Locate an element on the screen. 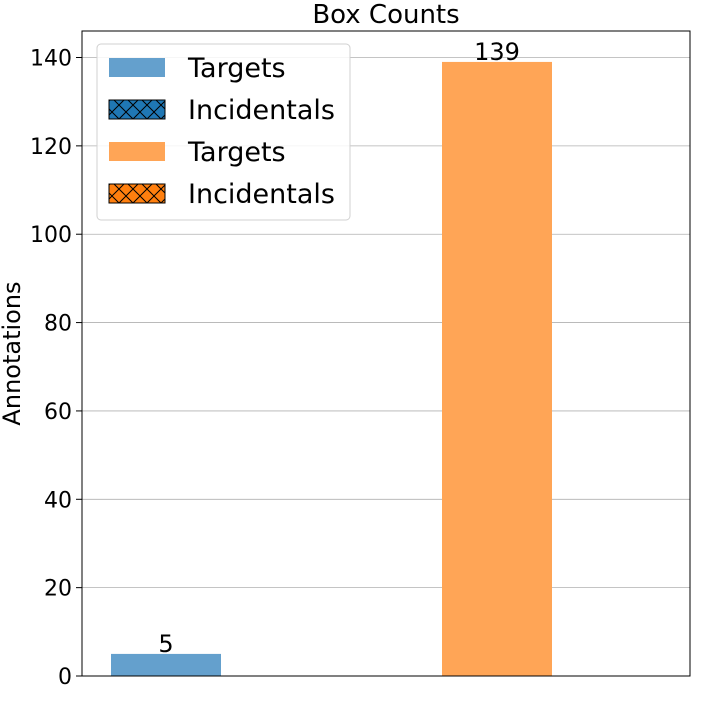 Image resolution: width=720 pixels, height=720 pixels. y-tick-label: 80 is located at coordinates (58, 324).